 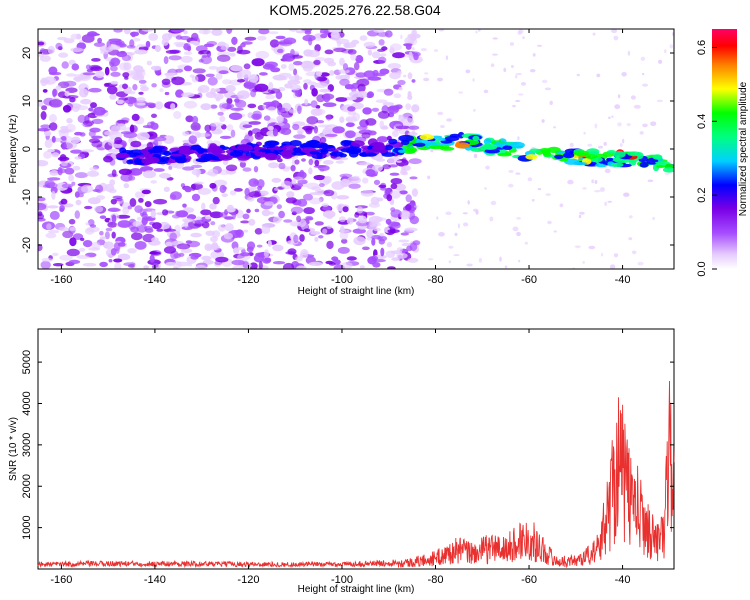 I want to click on colorbar-tick-label: 0.4, so click(x=702, y=121).